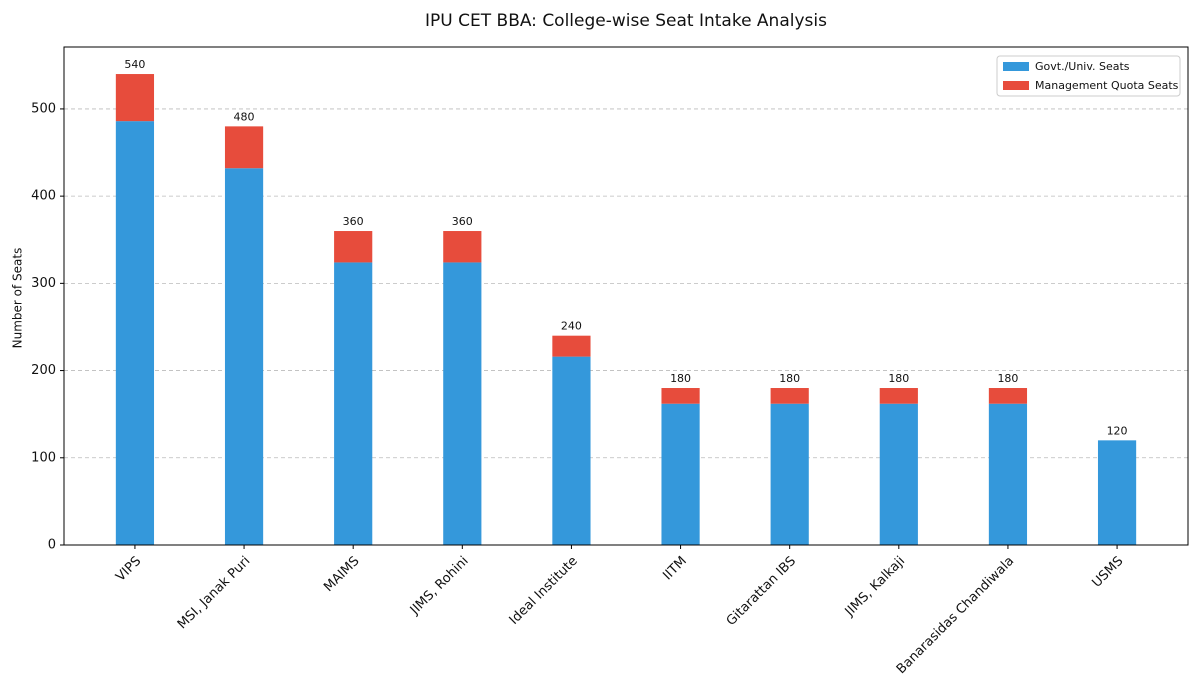  I want to click on x-tick-label: USMS, so click(1107, 572).